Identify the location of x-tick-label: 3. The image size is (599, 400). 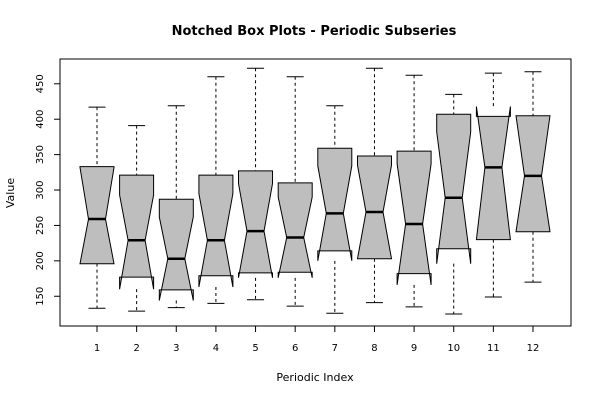
(176, 348).